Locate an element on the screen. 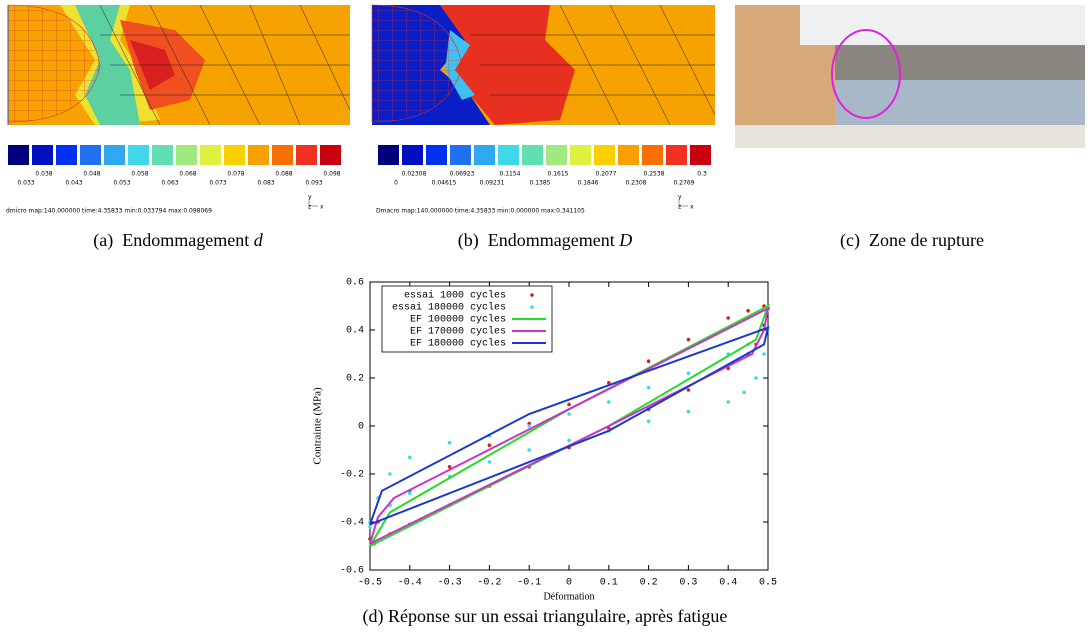  y-tick-label: -0.2 is located at coordinates (352, 475).